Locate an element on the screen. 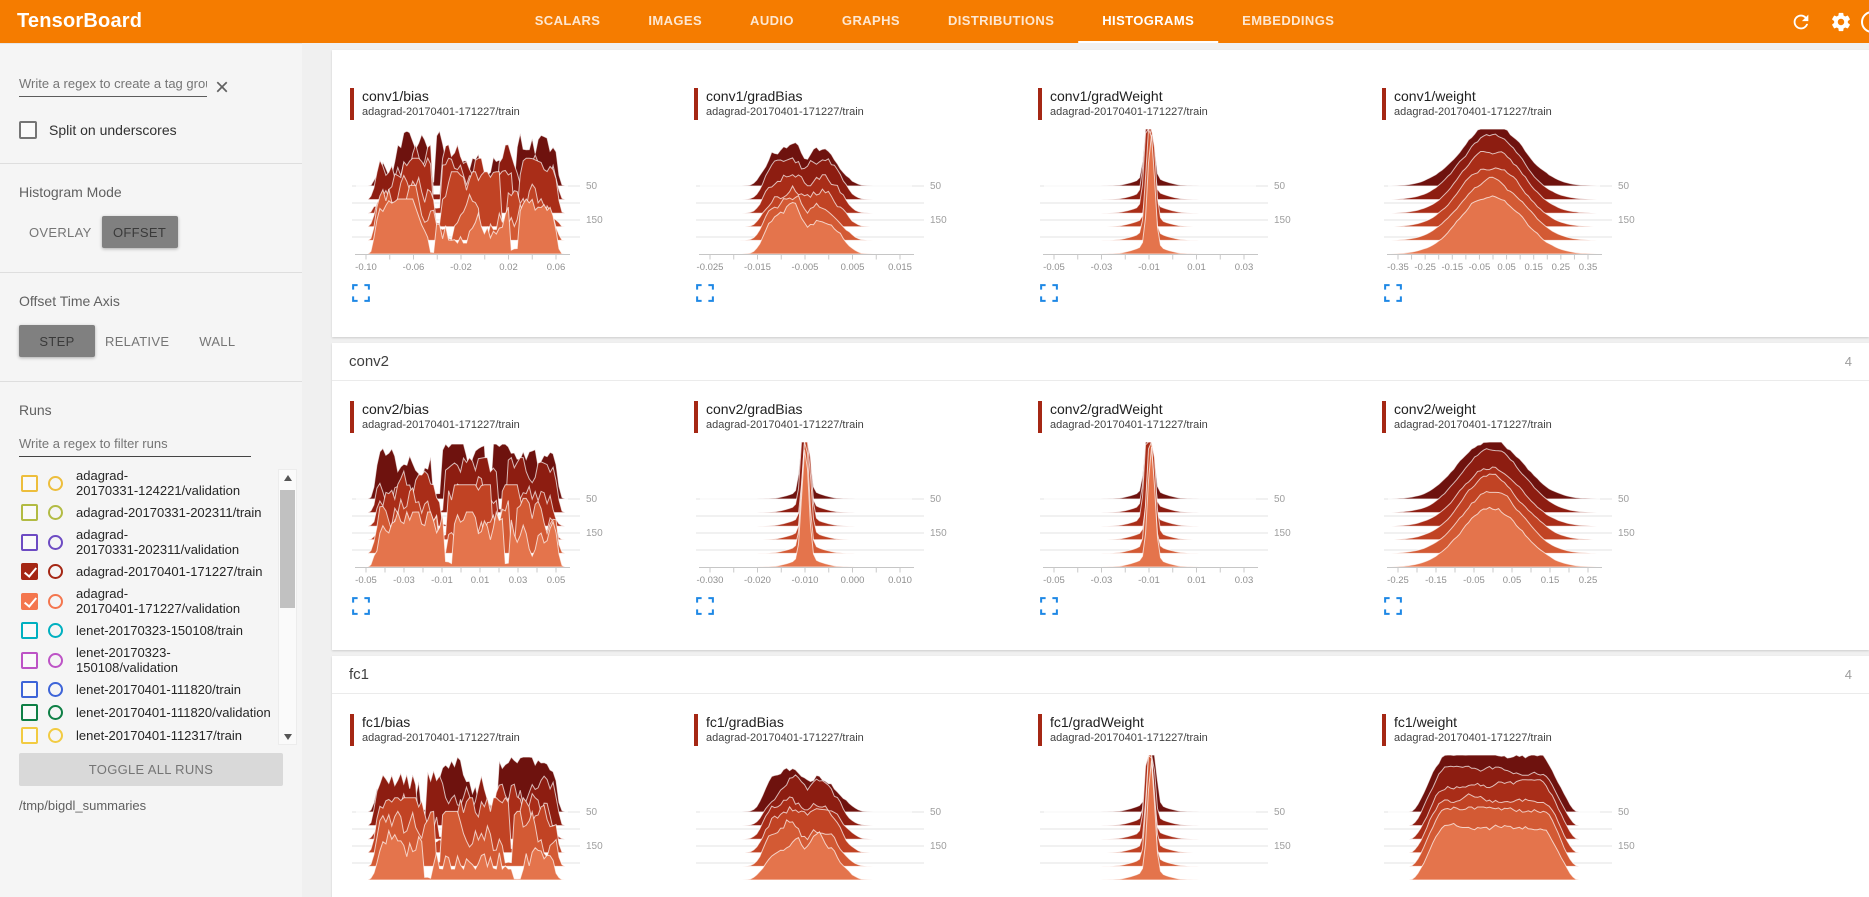 The height and width of the screenshot is (897, 1869). run-list-item: adagrad-20170331-202311/train is located at coordinates (136, 512).